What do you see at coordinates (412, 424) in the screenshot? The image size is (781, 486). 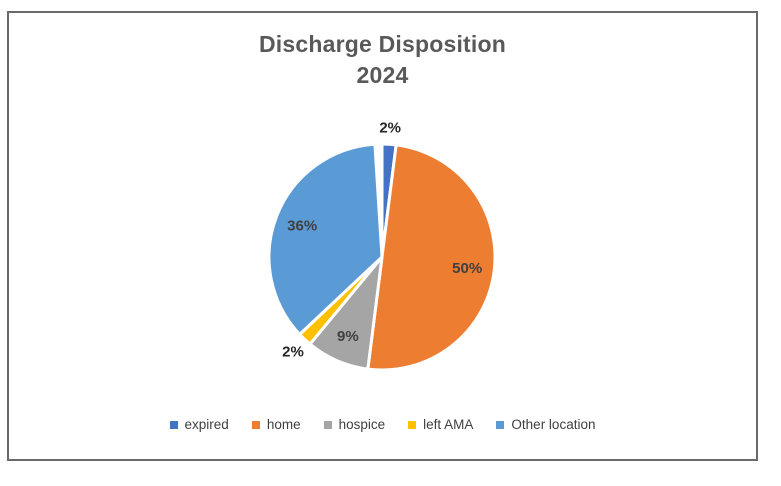 I see `legend-swatch-left-ama` at bounding box center [412, 424].